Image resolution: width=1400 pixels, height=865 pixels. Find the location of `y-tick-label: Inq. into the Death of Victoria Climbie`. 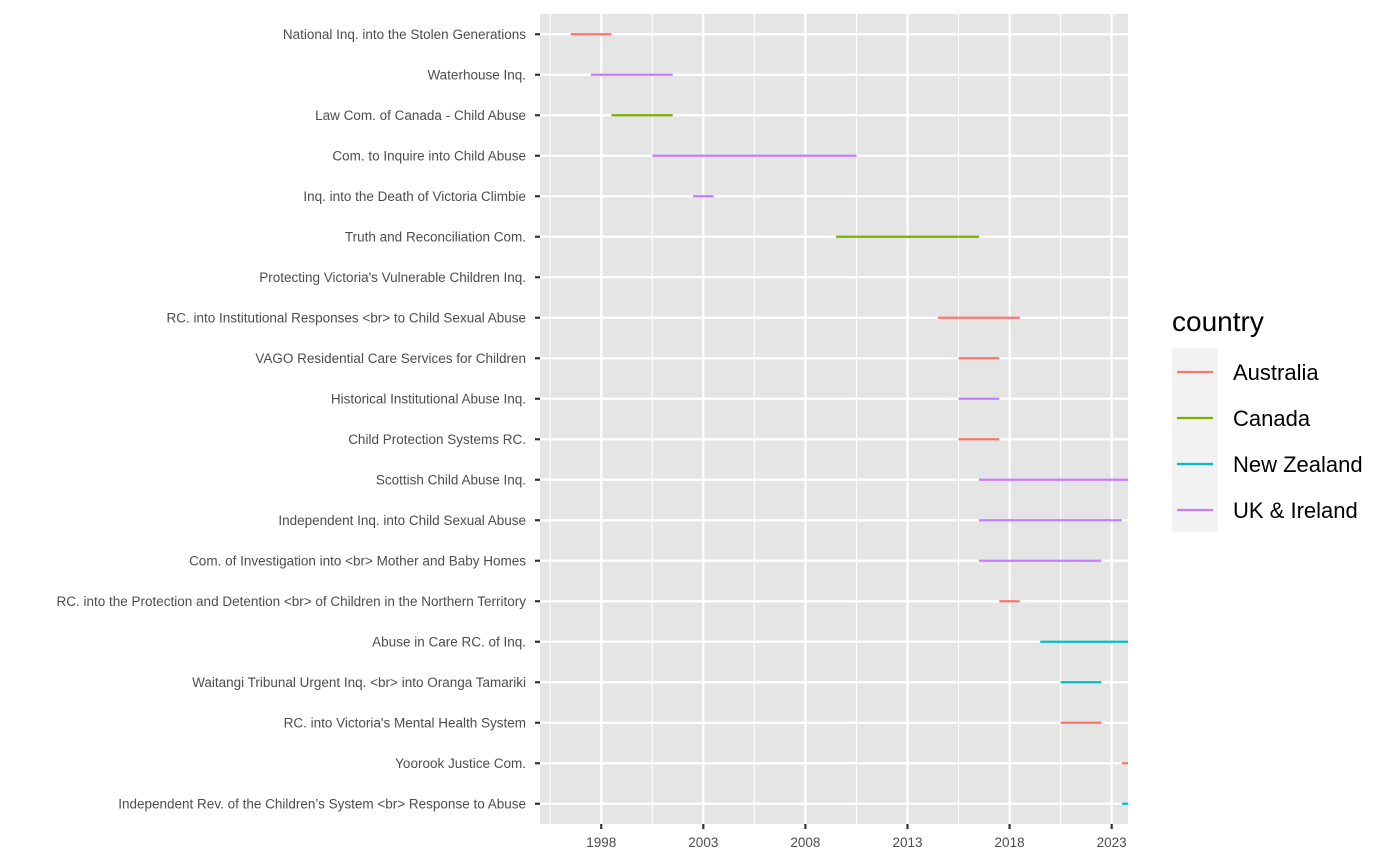

y-tick-label: Inq. into the Death of Victoria Climbie is located at coordinates (414, 196).